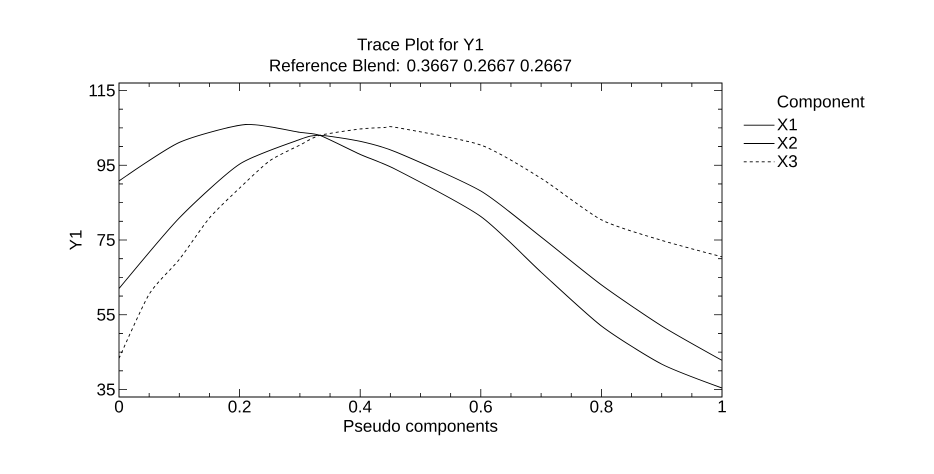 The height and width of the screenshot is (474, 934). I want to click on x-tick-label: 0, so click(119, 406).